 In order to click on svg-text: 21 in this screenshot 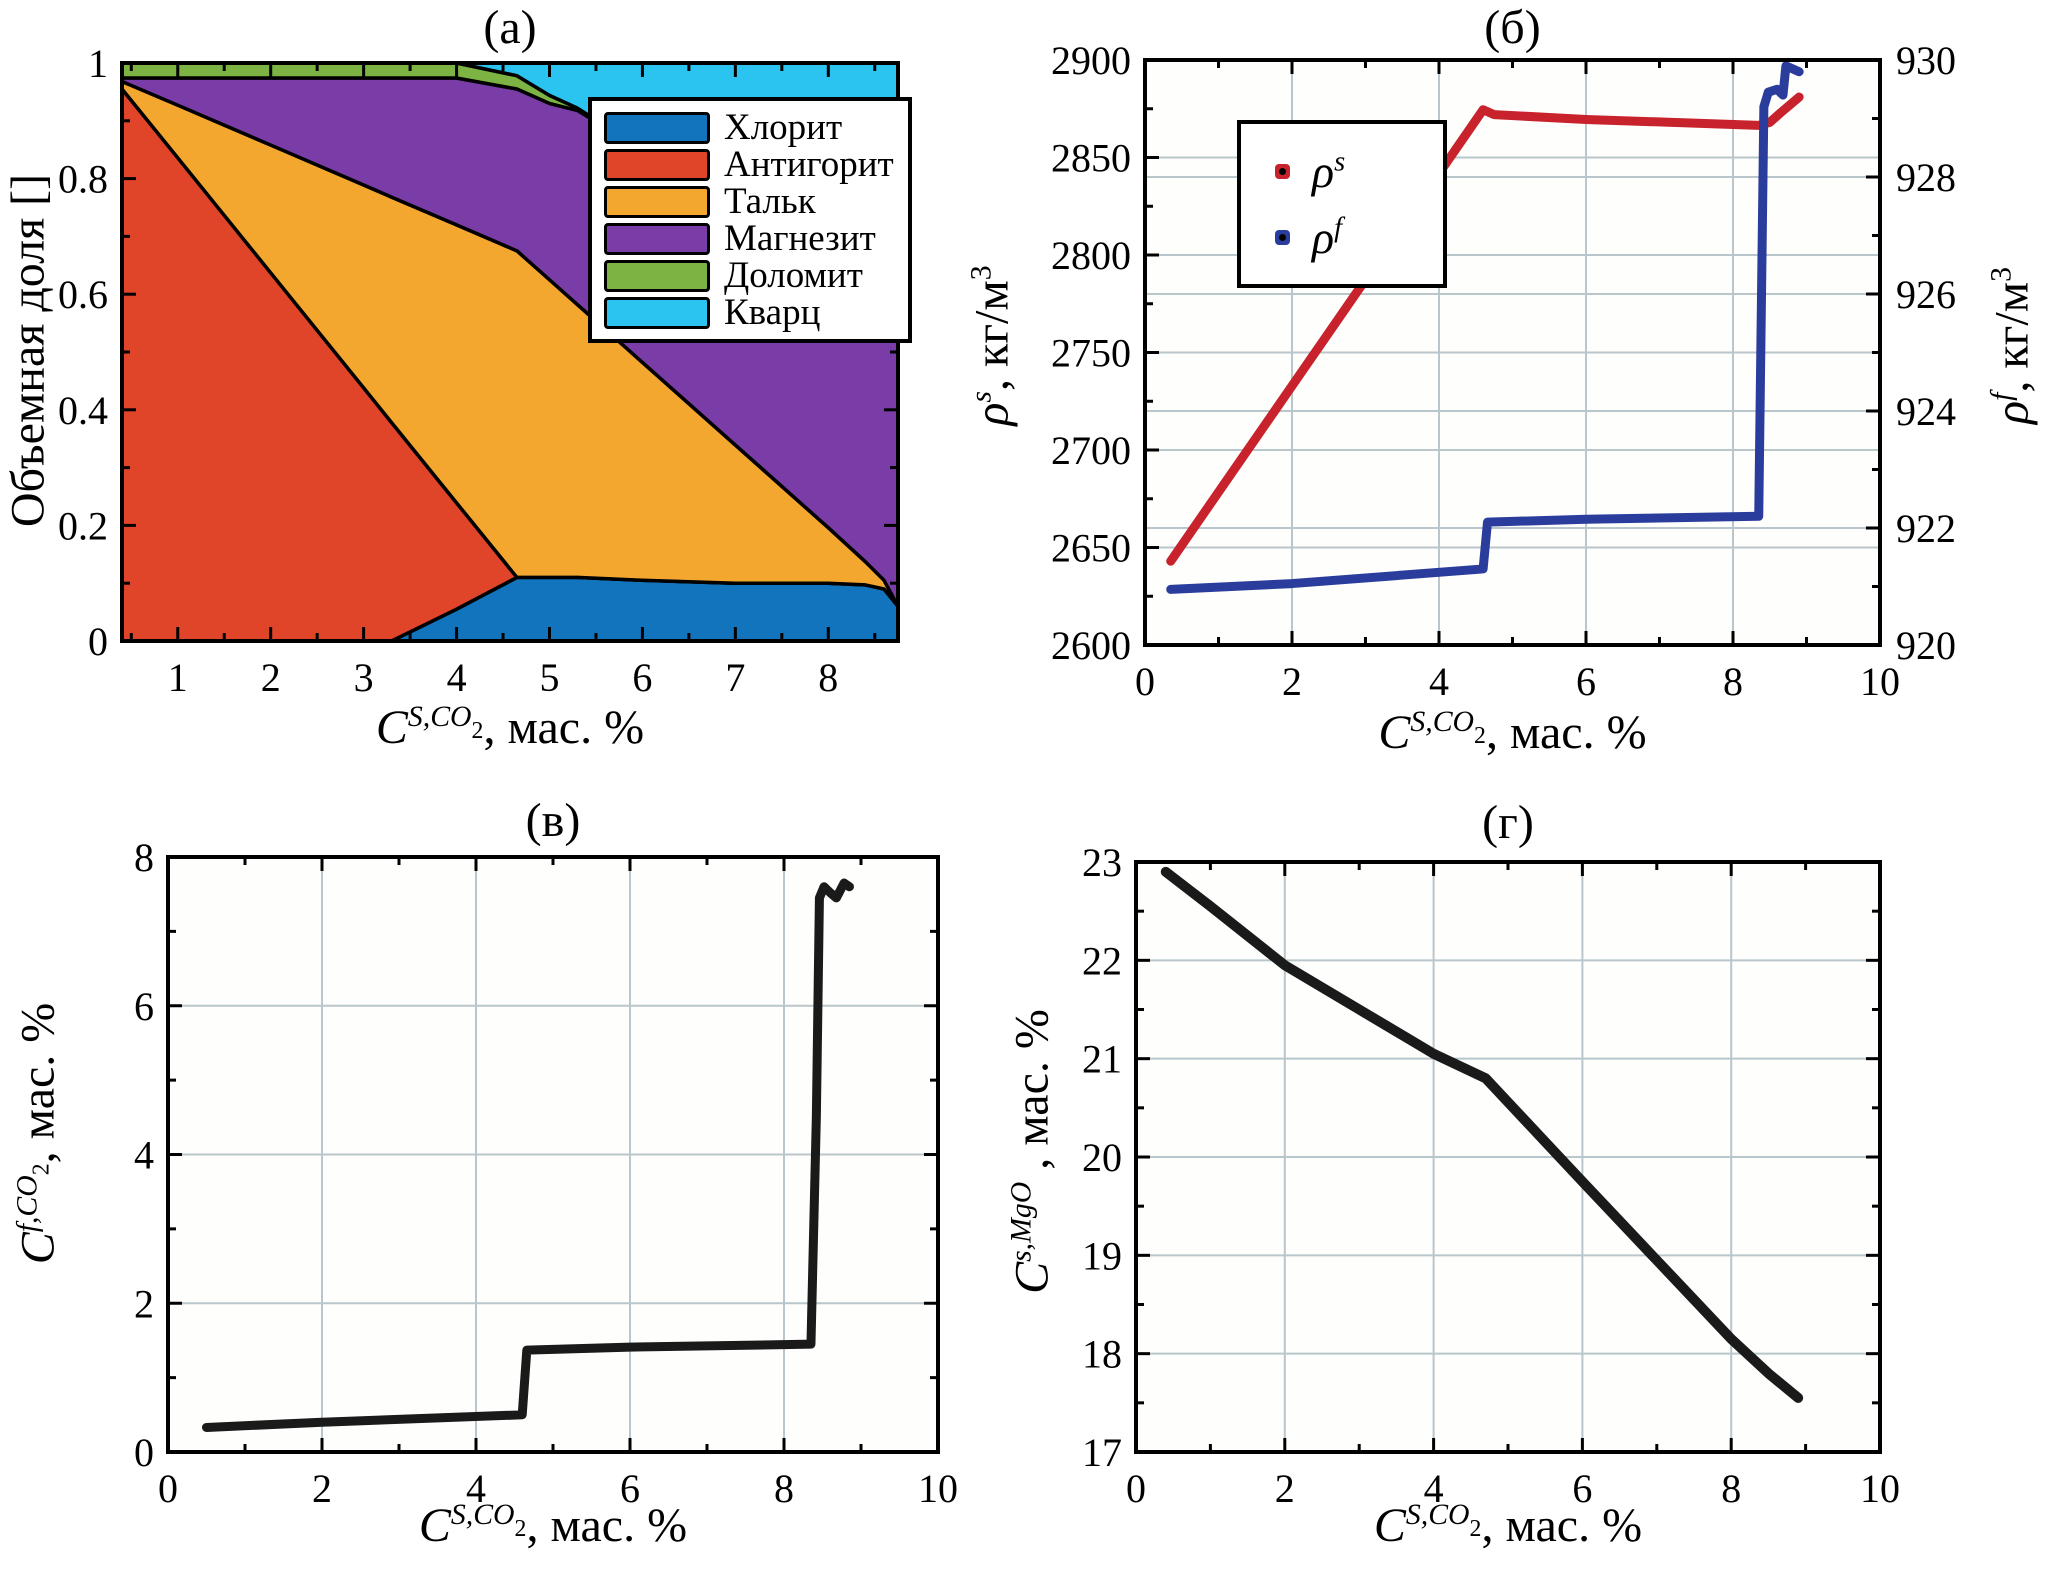, I will do `click(1102, 1059)`.